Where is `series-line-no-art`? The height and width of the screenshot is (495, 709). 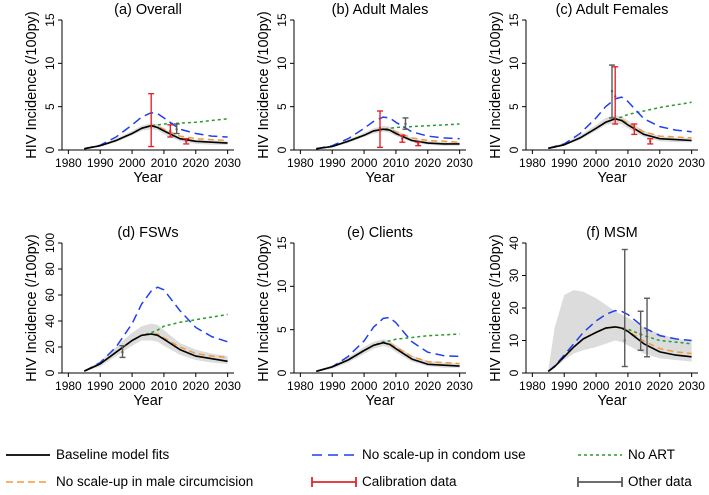 series-line-no-art is located at coordinates (619, 349).